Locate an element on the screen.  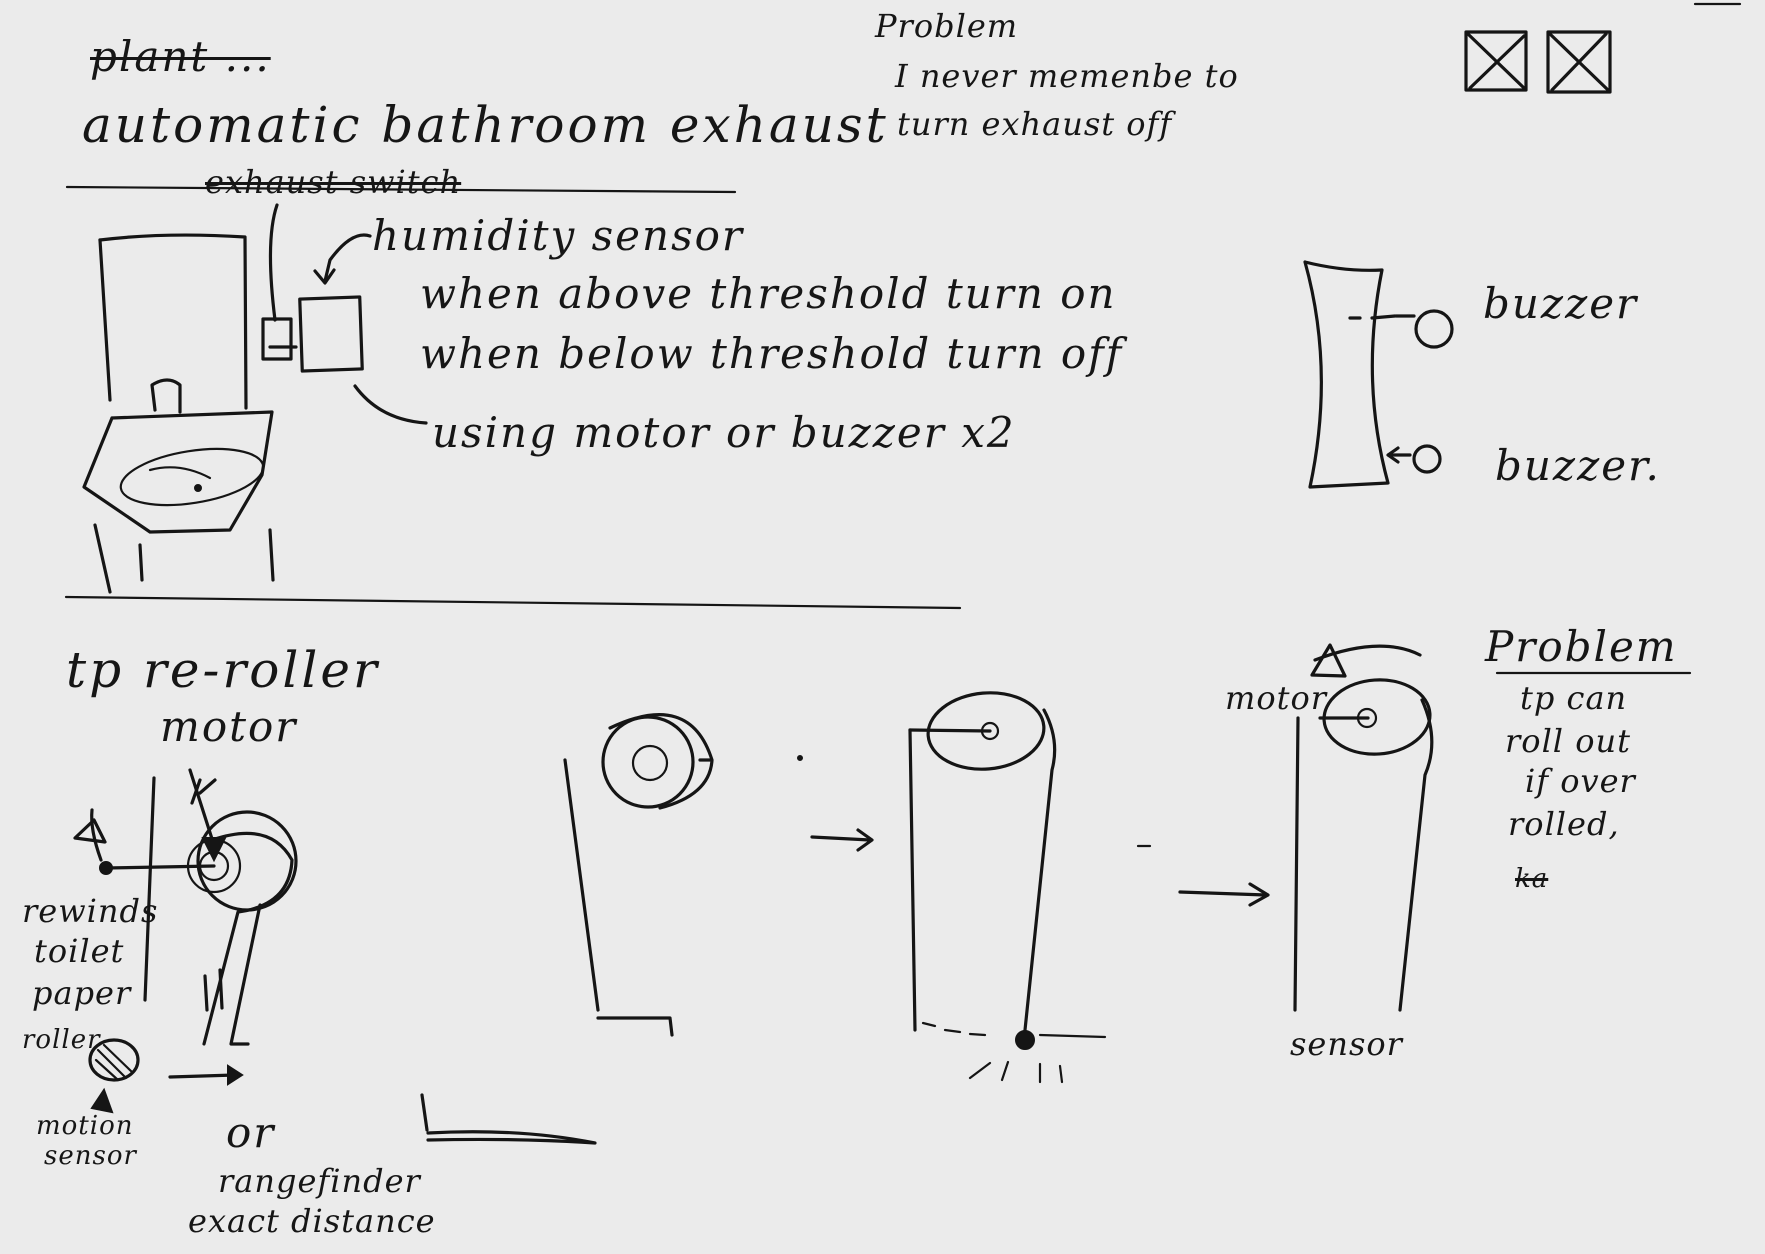
problem-text-line: I never memenbe to is located at coordinates (1067, 76).